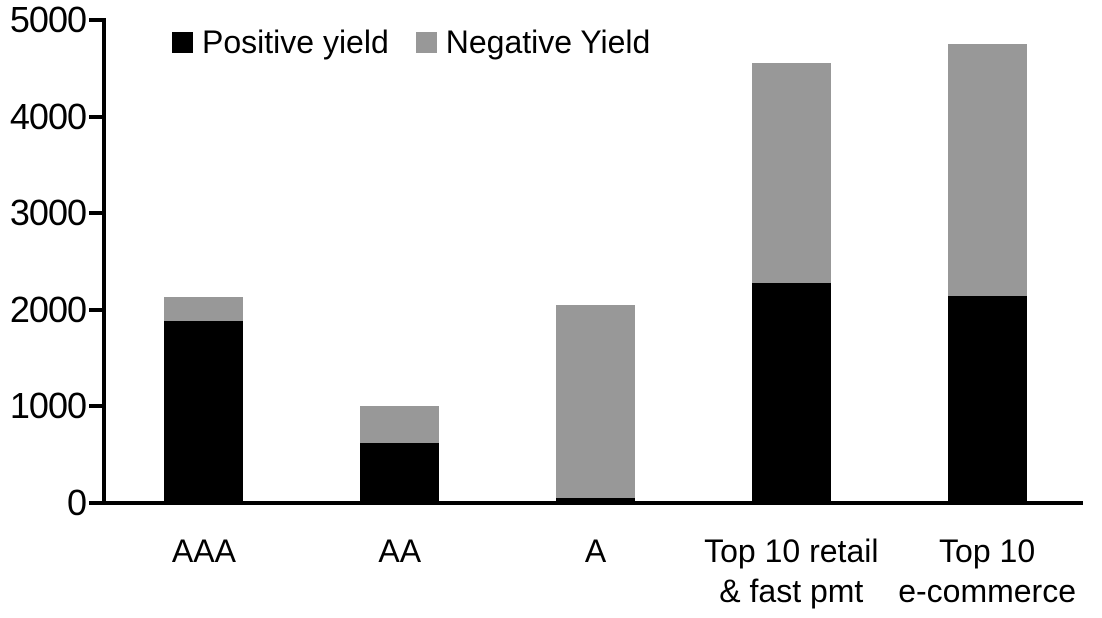  I want to click on bar-segment-positive-yield-aaa, so click(204, 412).